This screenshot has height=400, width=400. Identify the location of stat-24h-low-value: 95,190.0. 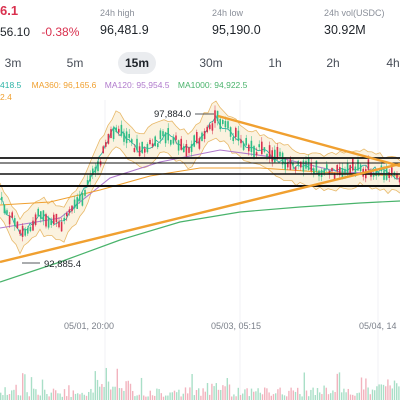
(236, 30).